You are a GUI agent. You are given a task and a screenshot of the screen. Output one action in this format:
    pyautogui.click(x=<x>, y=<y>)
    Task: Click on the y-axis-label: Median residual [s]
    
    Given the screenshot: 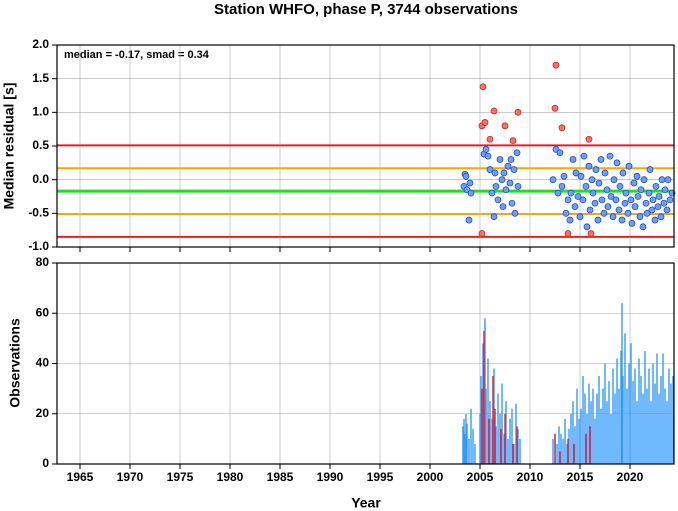 What is the action you would take?
    pyautogui.click(x=9, y=146)
    